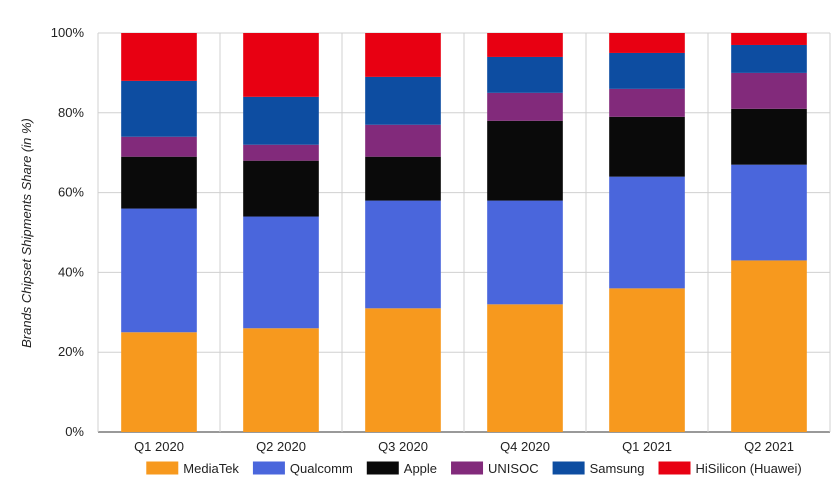  Describe the element at coordinates (401, 468) in the screenshot. I see `legend-item-apple: Apple` at that location.